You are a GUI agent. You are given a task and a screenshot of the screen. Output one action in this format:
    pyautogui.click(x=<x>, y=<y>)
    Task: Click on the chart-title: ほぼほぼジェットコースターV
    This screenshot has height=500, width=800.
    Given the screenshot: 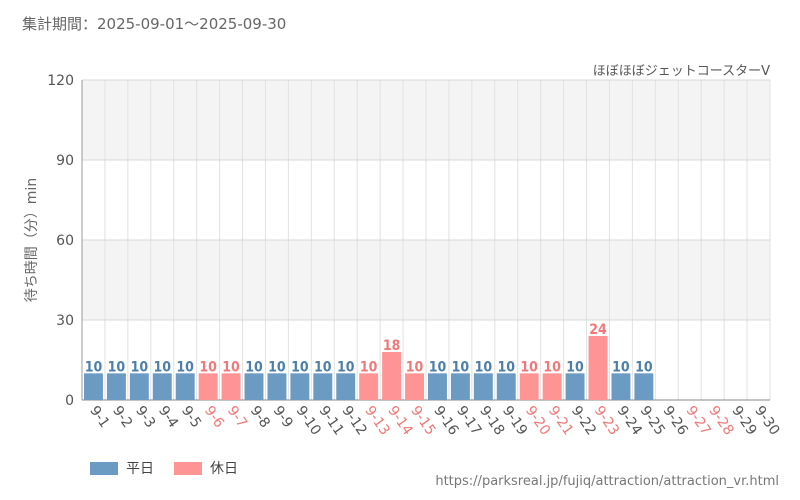 What is the action you would take?
    pyautogui.click(x=681, y=71)
    